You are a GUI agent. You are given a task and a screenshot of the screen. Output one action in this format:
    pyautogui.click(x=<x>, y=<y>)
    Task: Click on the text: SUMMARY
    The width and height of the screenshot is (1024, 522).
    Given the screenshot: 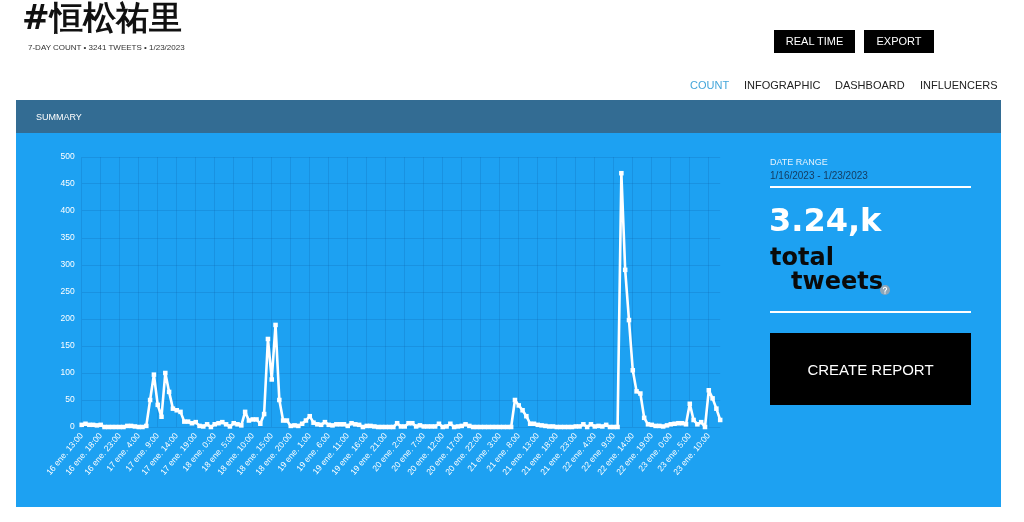 What is the action you would take?
    pyautogui.click(x=59, y=117)
    